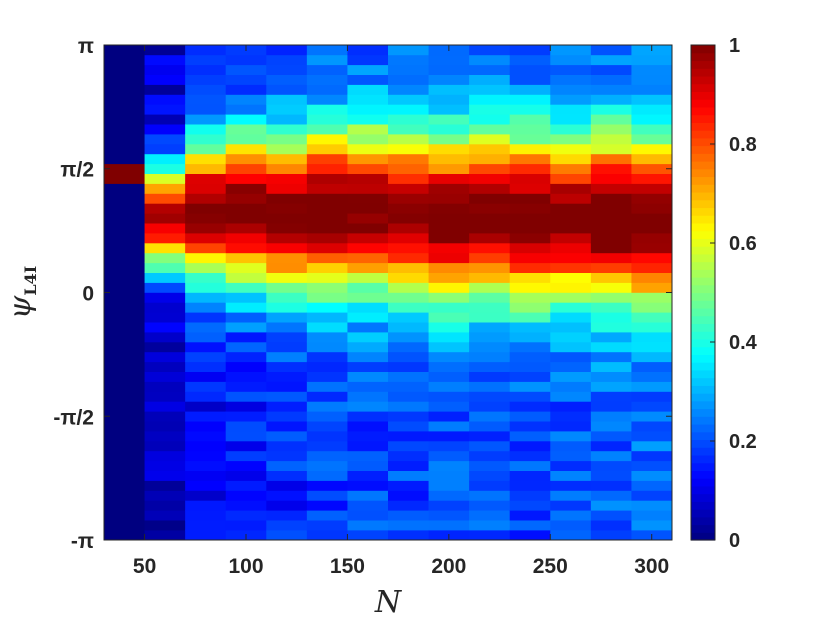 The width and height of the screenshot is (830, 623). I want to click on x-tick-label: 250, so click(550, 566).